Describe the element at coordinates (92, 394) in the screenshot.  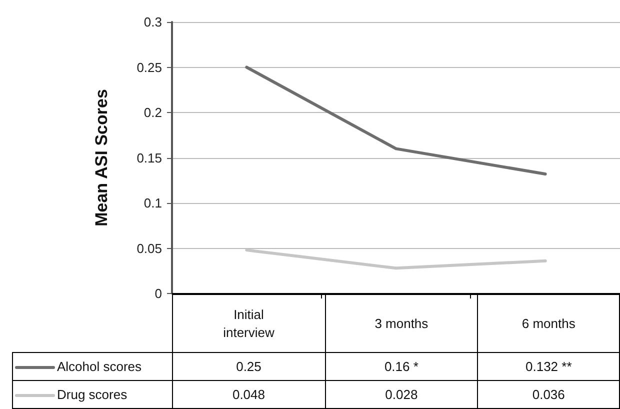
I see `legend-label: Drug scores` at that location.